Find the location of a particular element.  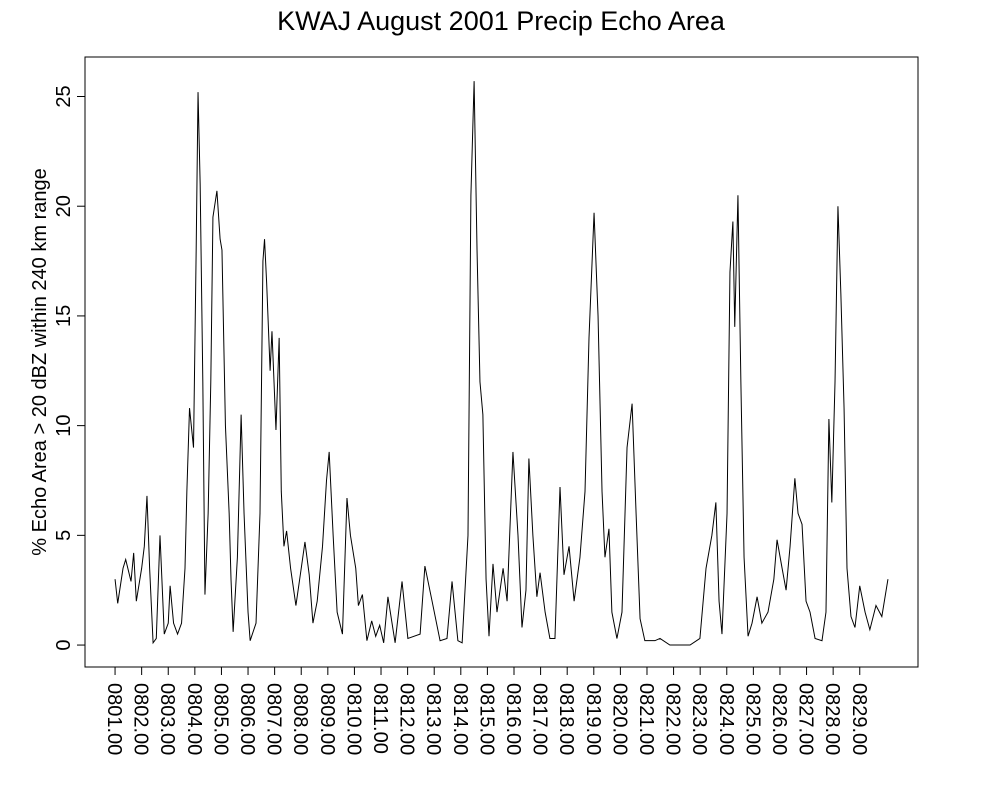

x-tick-label: 0801.00 is located at coordinates (114, 719).